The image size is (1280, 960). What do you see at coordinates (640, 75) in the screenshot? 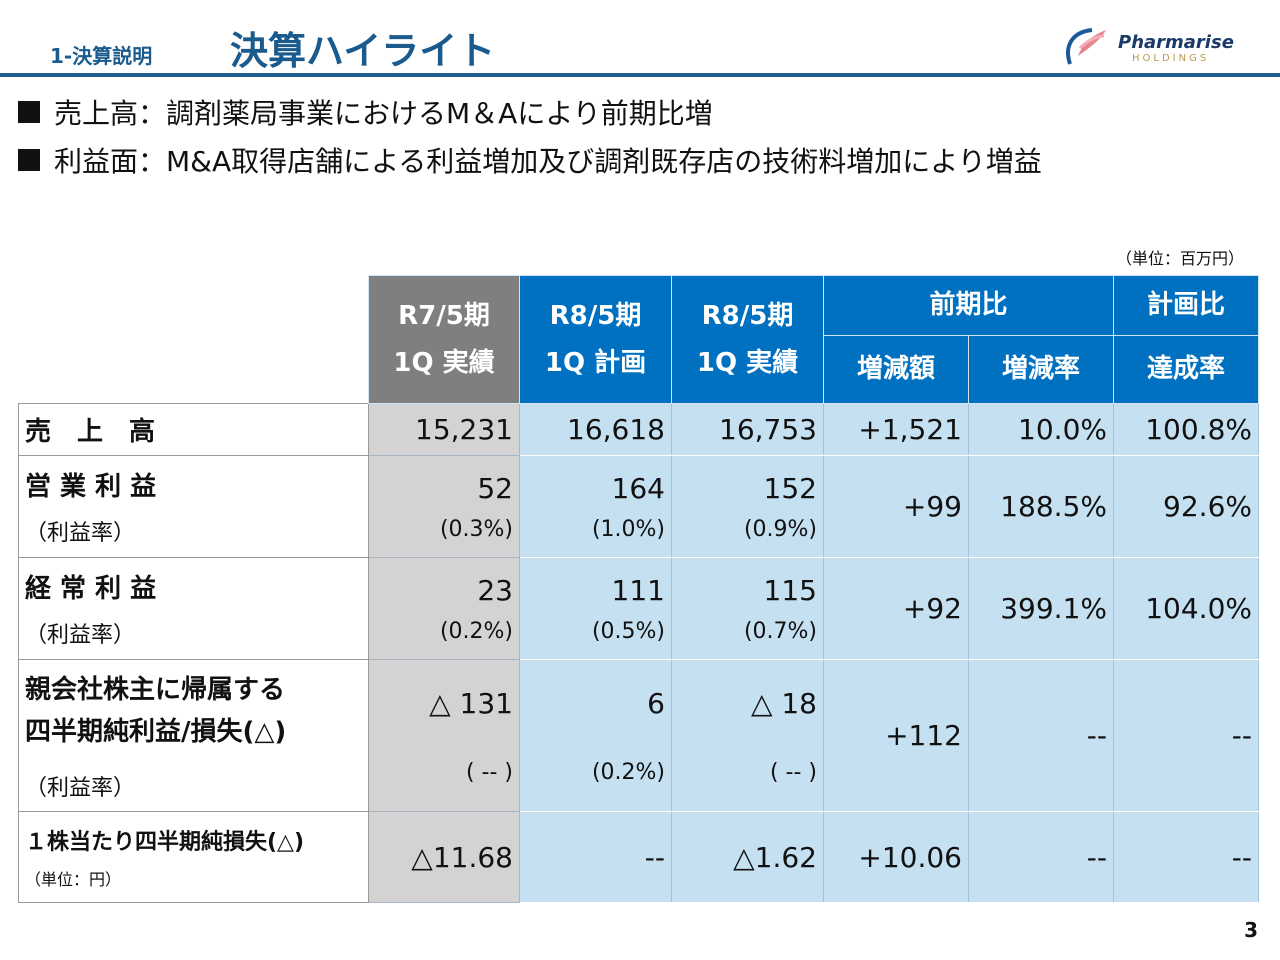
I see `header-rule` at bounding box center [640, 75].